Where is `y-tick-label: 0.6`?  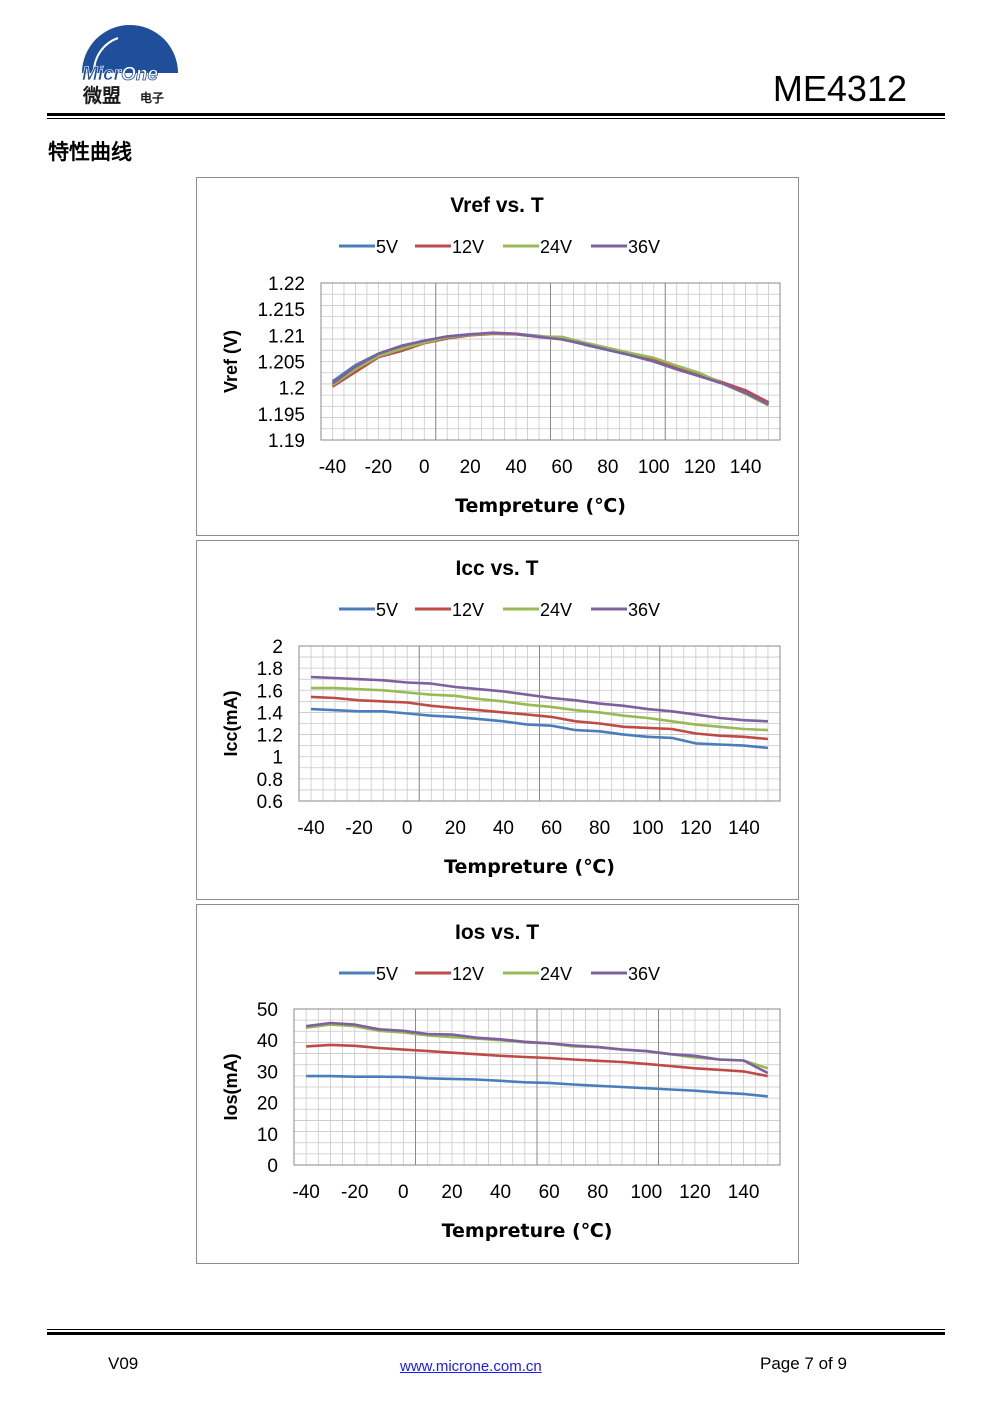 y-tick-label: 0.6 is located at coordinates (270, 802).